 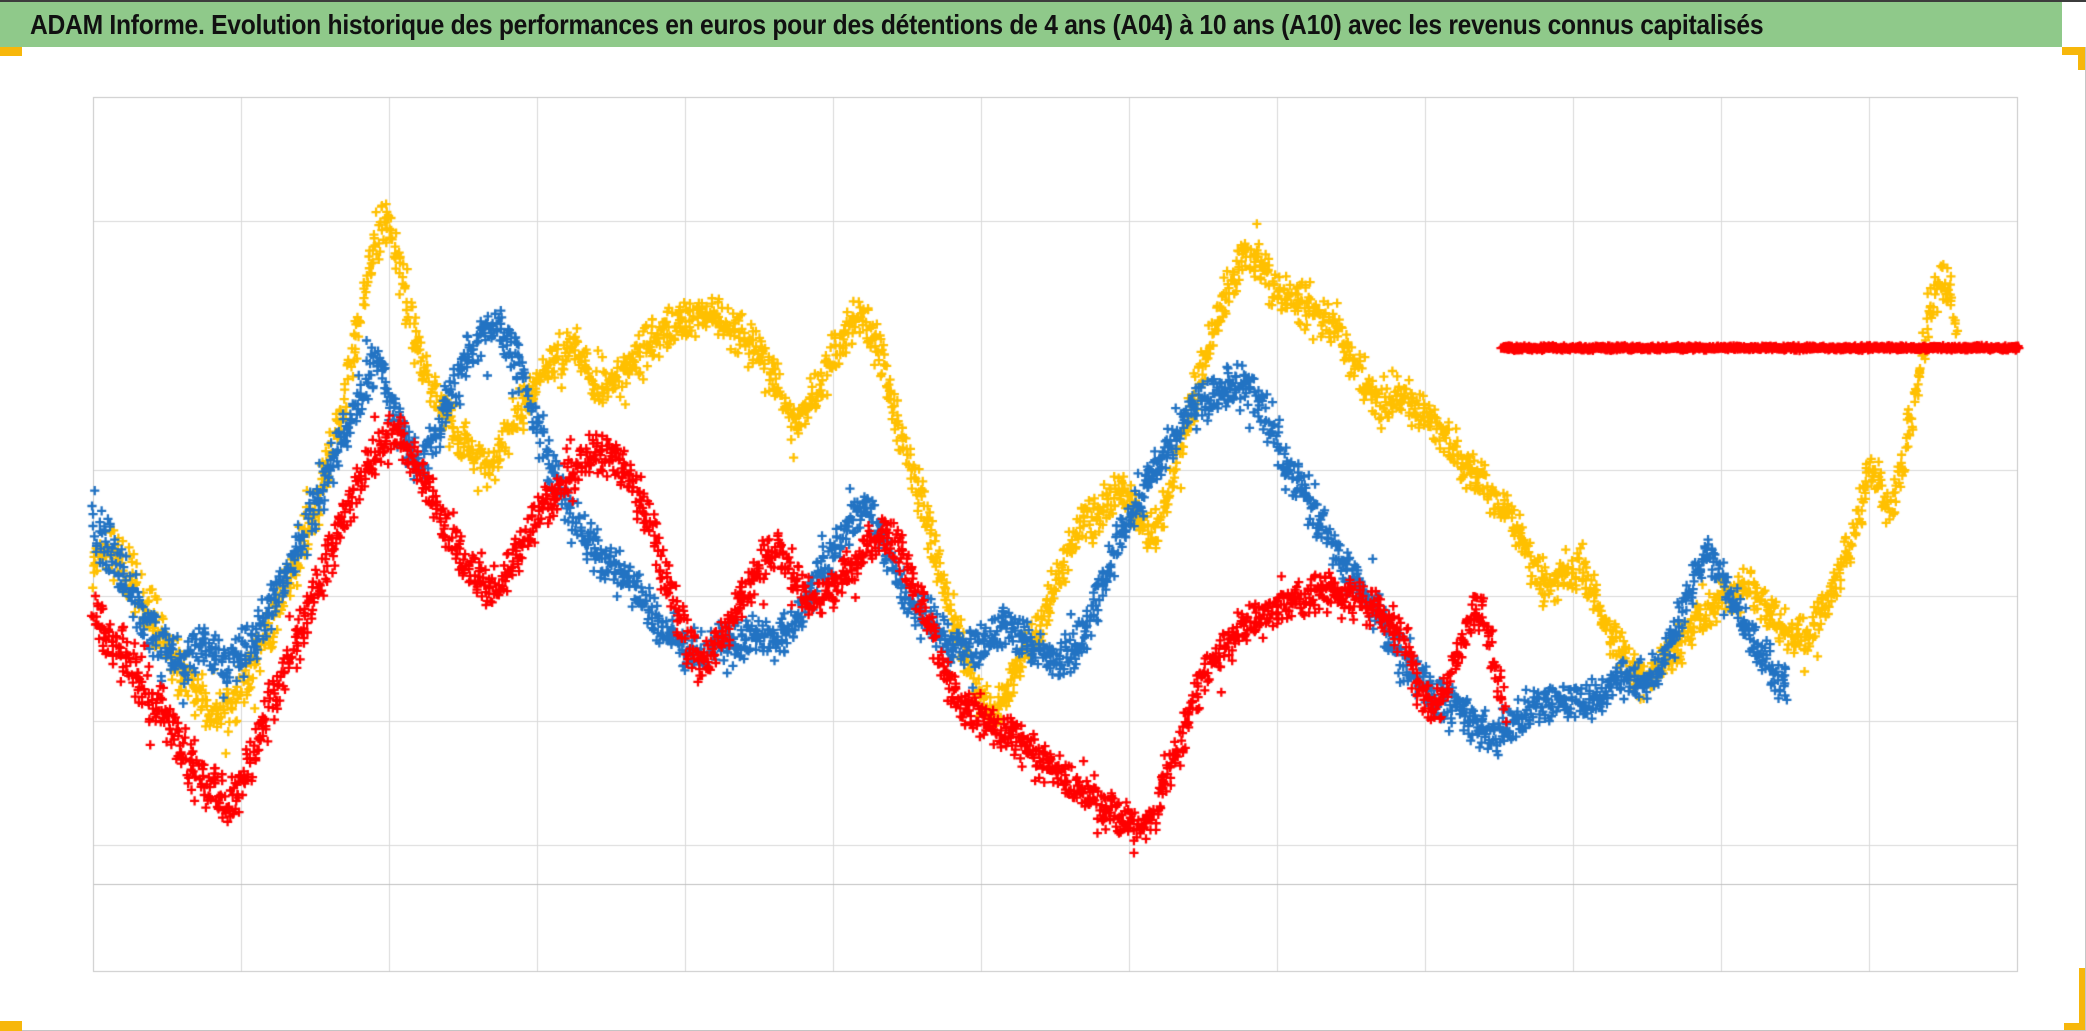 I want to click on sheet-accent-bottom-right-vertical, so click(x=2082, y=999).